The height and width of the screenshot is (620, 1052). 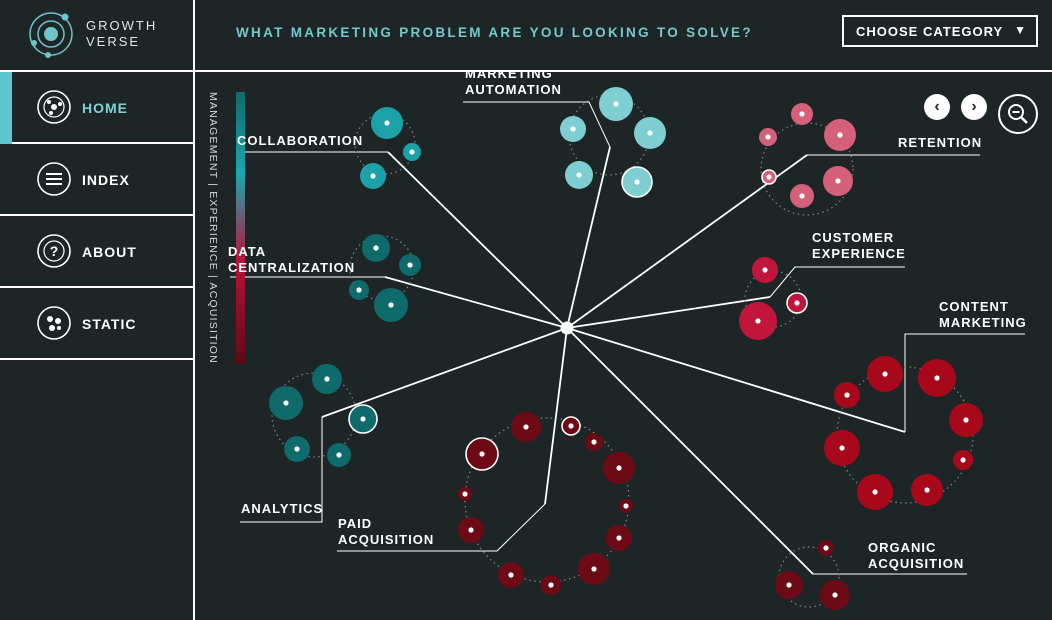 I want to click on label-data-centralization: DATA CENTRALIZATION, so click(x=291, y=260).